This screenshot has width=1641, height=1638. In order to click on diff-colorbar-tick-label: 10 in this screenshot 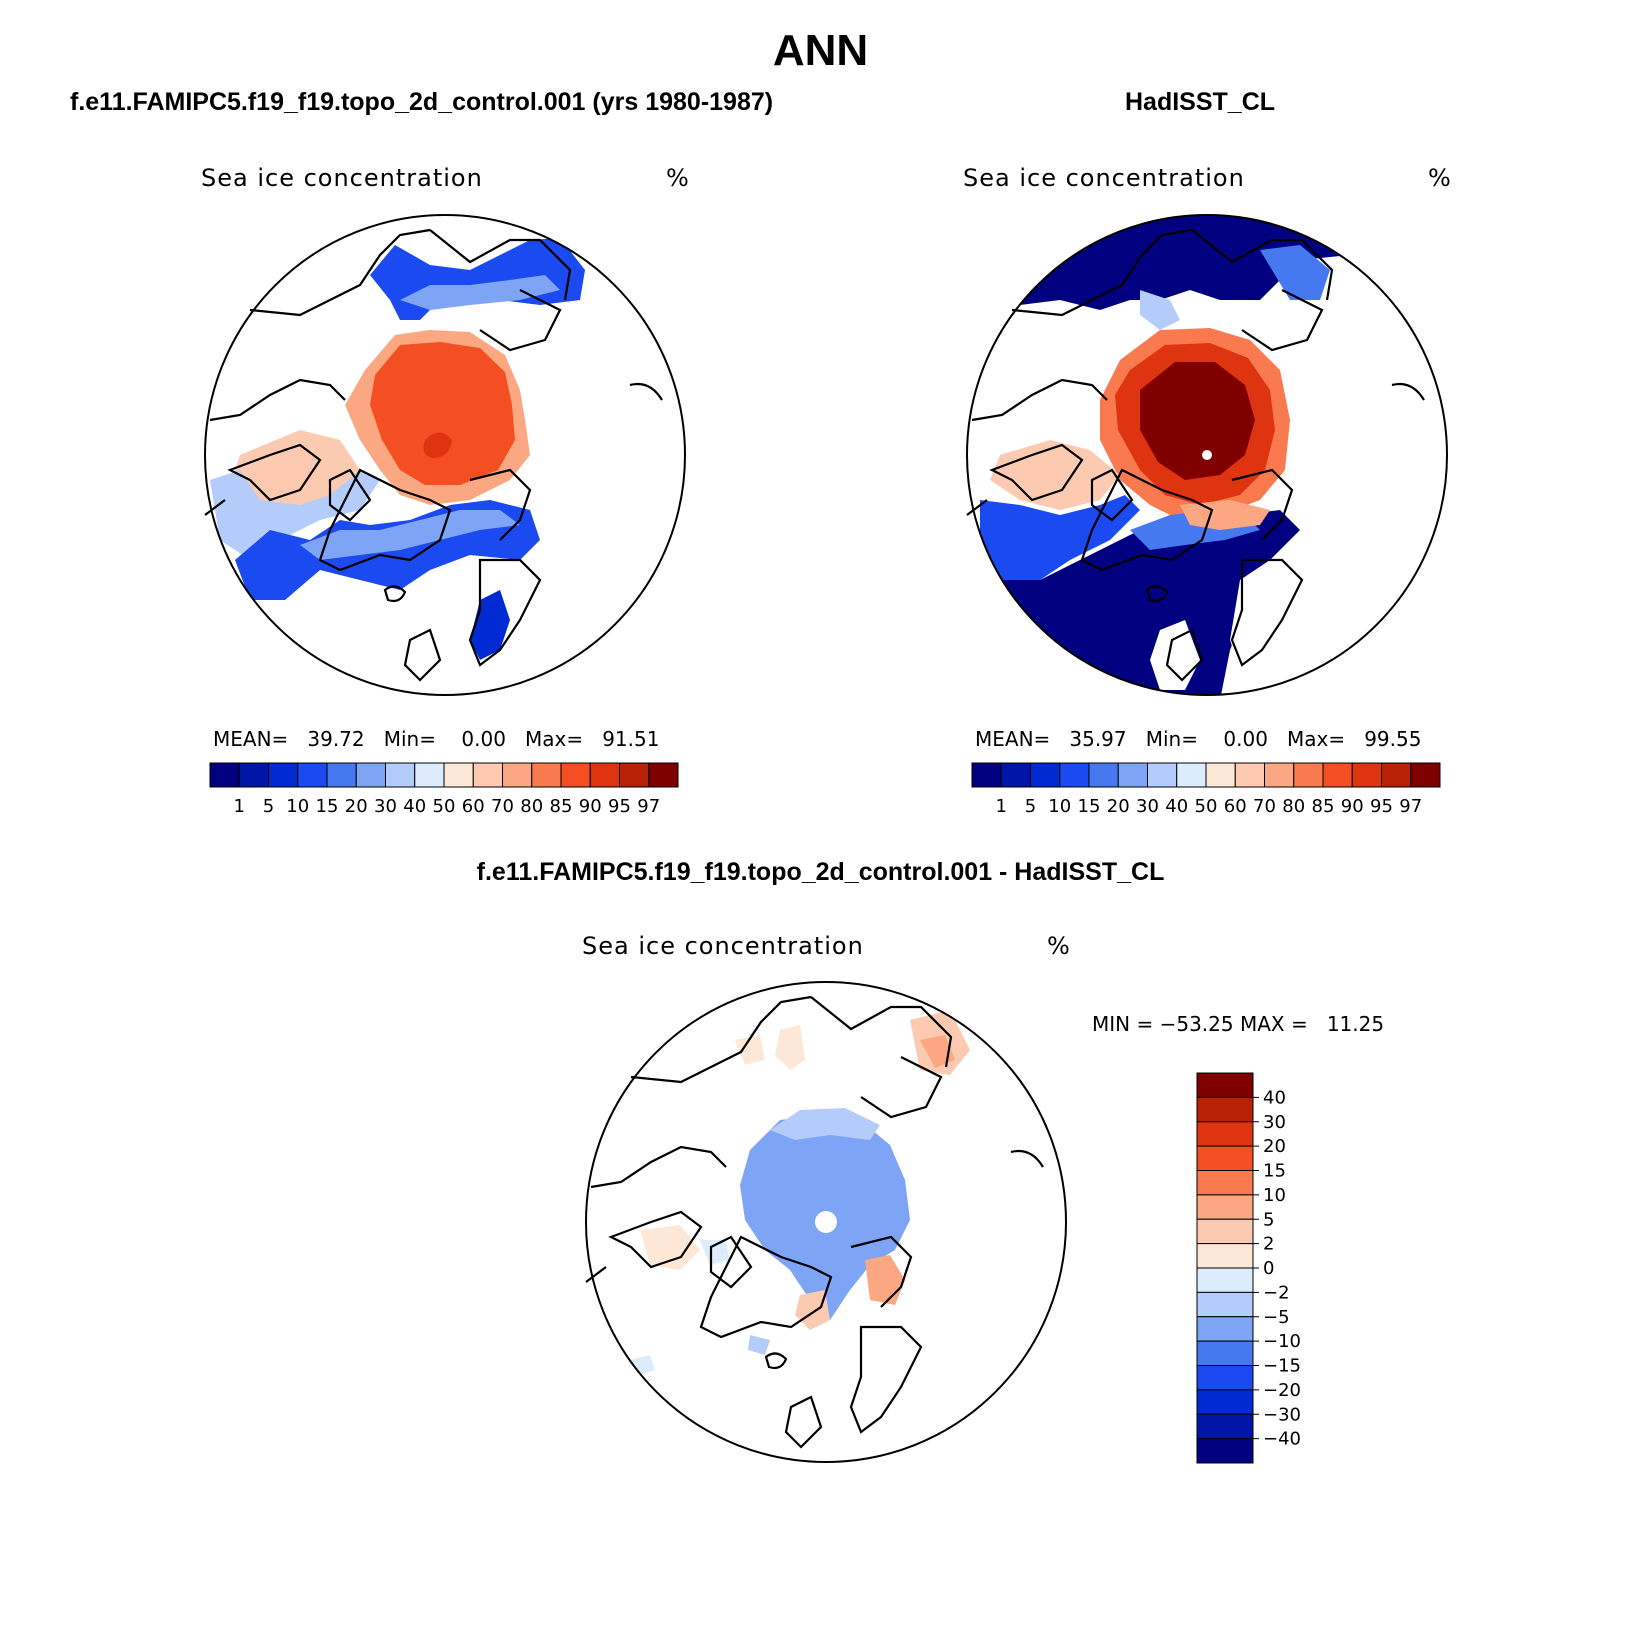, I will do `click(1274, 1195)`.